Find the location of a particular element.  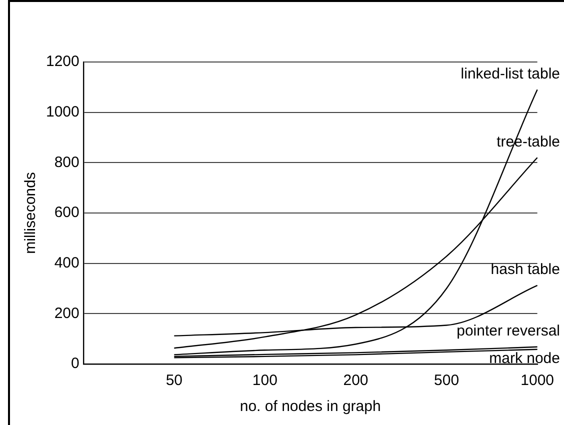

series-label: linked-list table is located at coordinates (510, 73).